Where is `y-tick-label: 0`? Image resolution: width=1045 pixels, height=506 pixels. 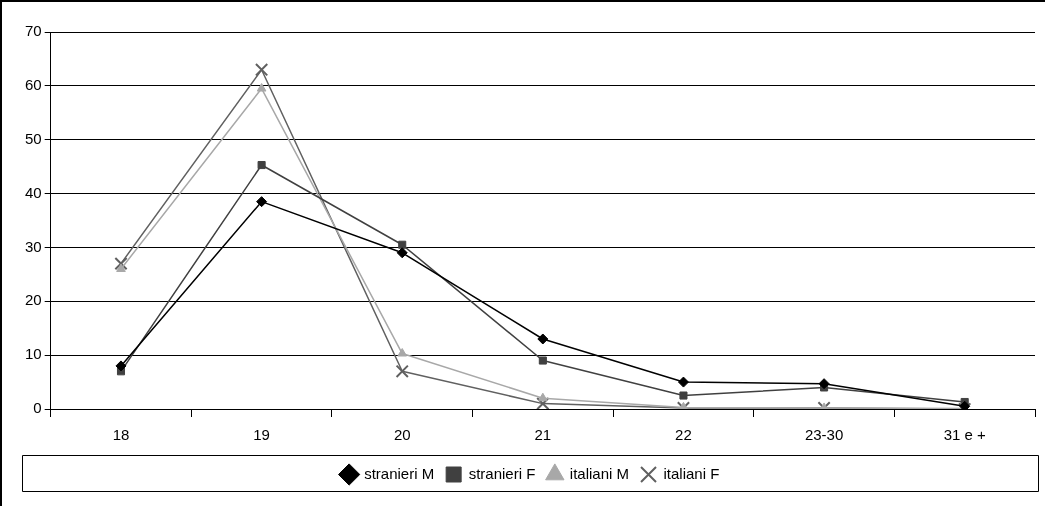 y-tick-label: 0 is located at coordinates (37, 408).